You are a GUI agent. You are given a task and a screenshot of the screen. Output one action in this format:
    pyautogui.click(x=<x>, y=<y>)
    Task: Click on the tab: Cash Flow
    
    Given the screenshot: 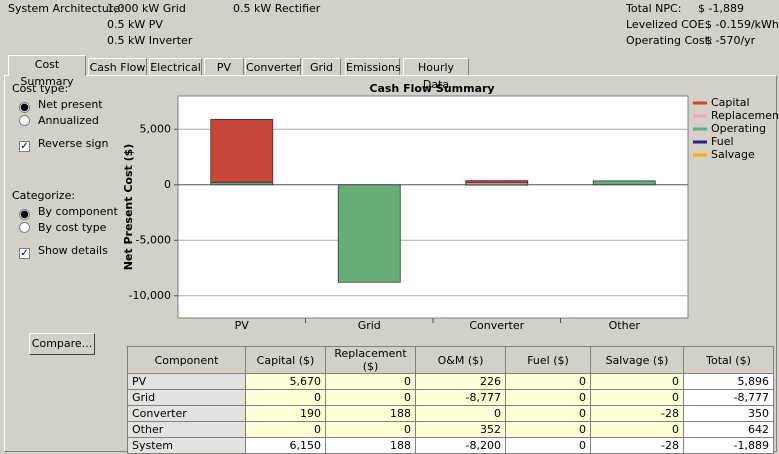 What is the action you would take?
    pyautogui.click(x=117, y=66)
    